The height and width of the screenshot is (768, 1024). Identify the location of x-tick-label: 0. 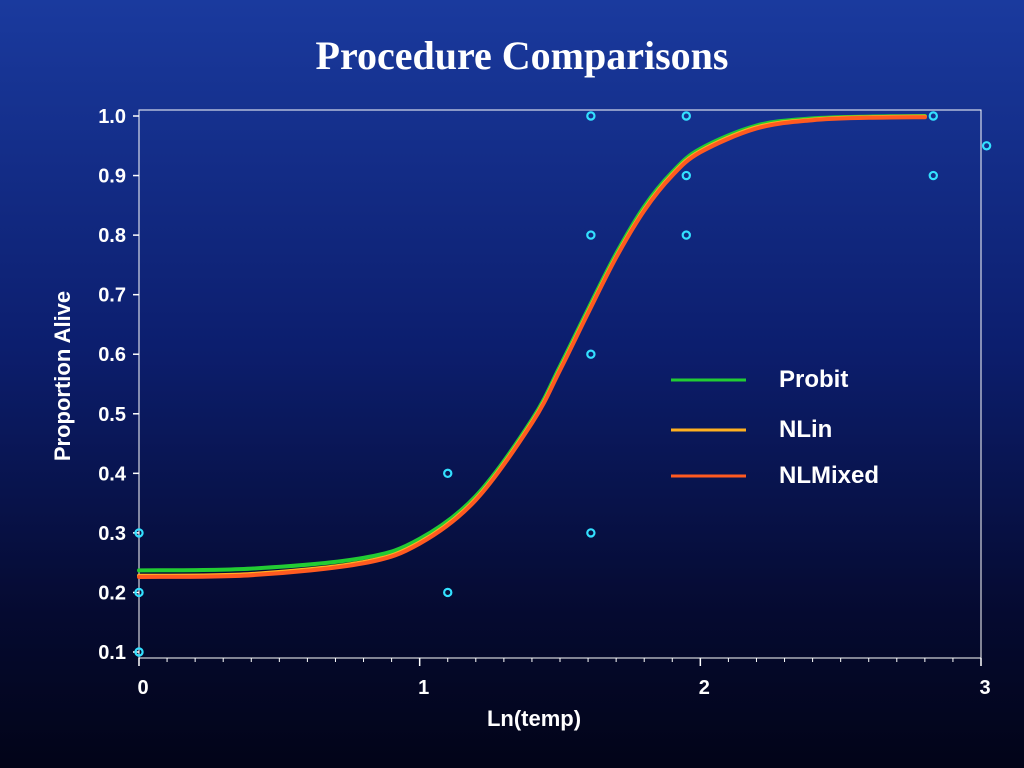
(142, 688).